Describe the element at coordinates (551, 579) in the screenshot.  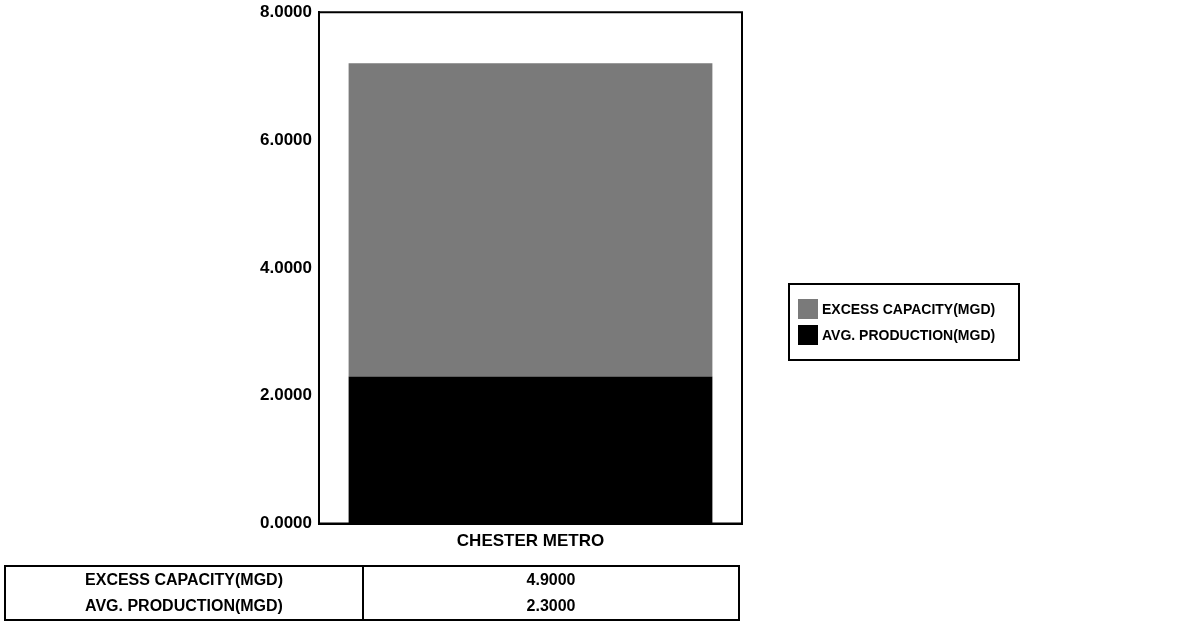
I see `text: 4.9000` at that location.